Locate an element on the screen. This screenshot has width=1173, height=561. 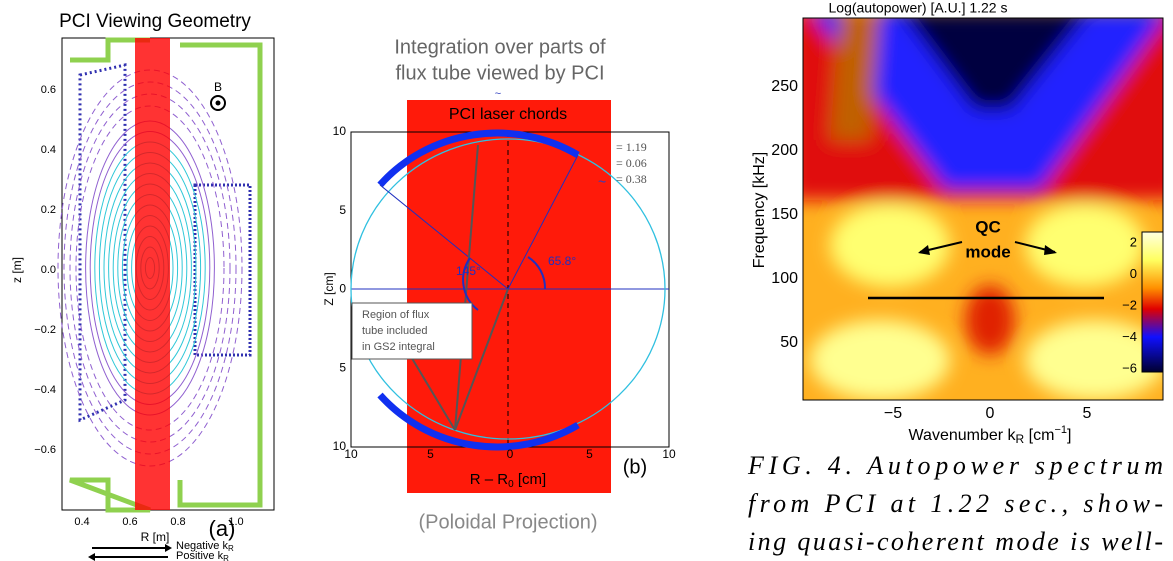
flux-surface is located at coordinates (508, 289).